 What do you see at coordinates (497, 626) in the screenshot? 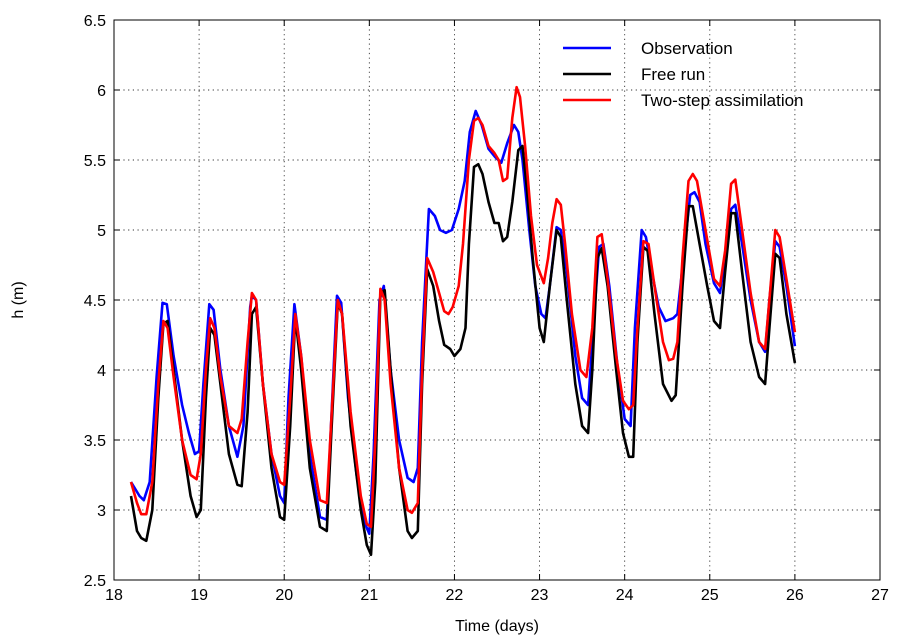
I see `x-axis-label: Time (days)` at bounding box center [497, 626].